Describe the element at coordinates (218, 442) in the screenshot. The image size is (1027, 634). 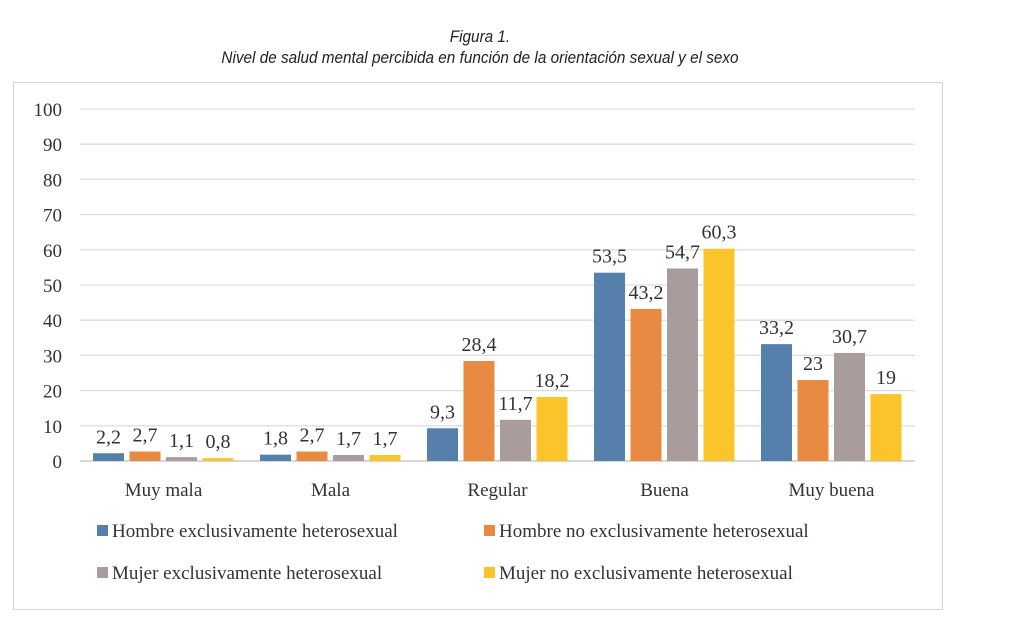
I see `data-label: 0,8` at that location.